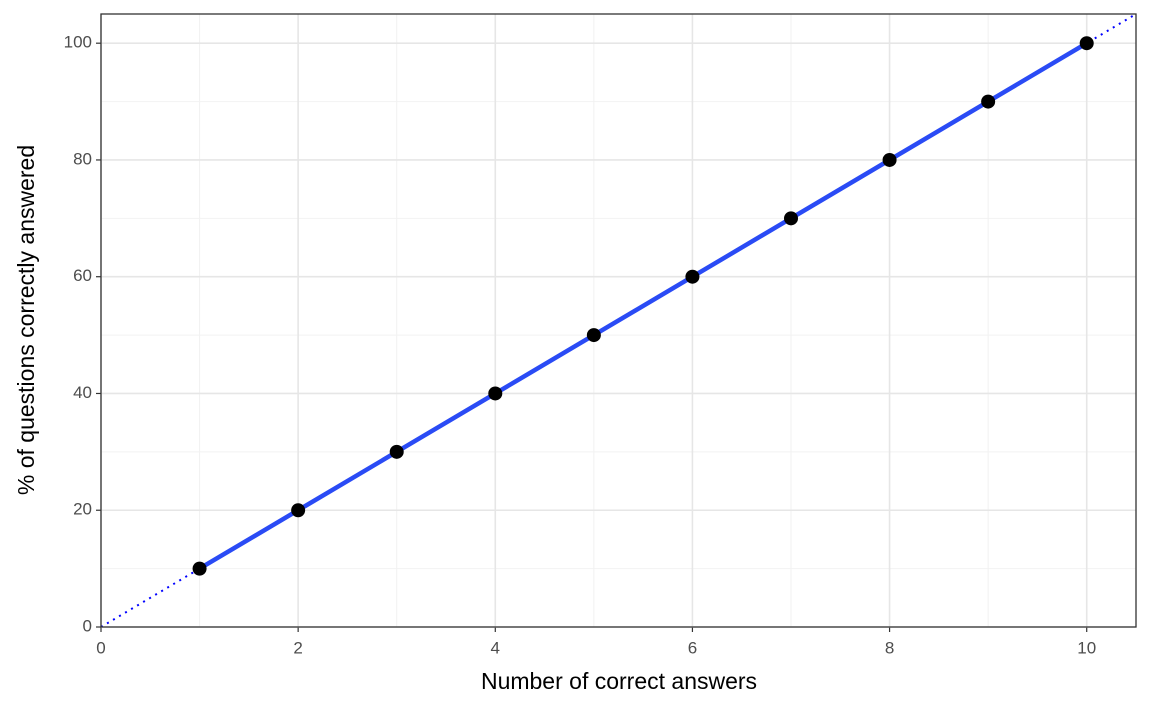 The height and width of the screenshot is (711, 1152). Describe the element at coordinates (100, 647) in the screenshot. I see `x-tick-label: 0` at that location.